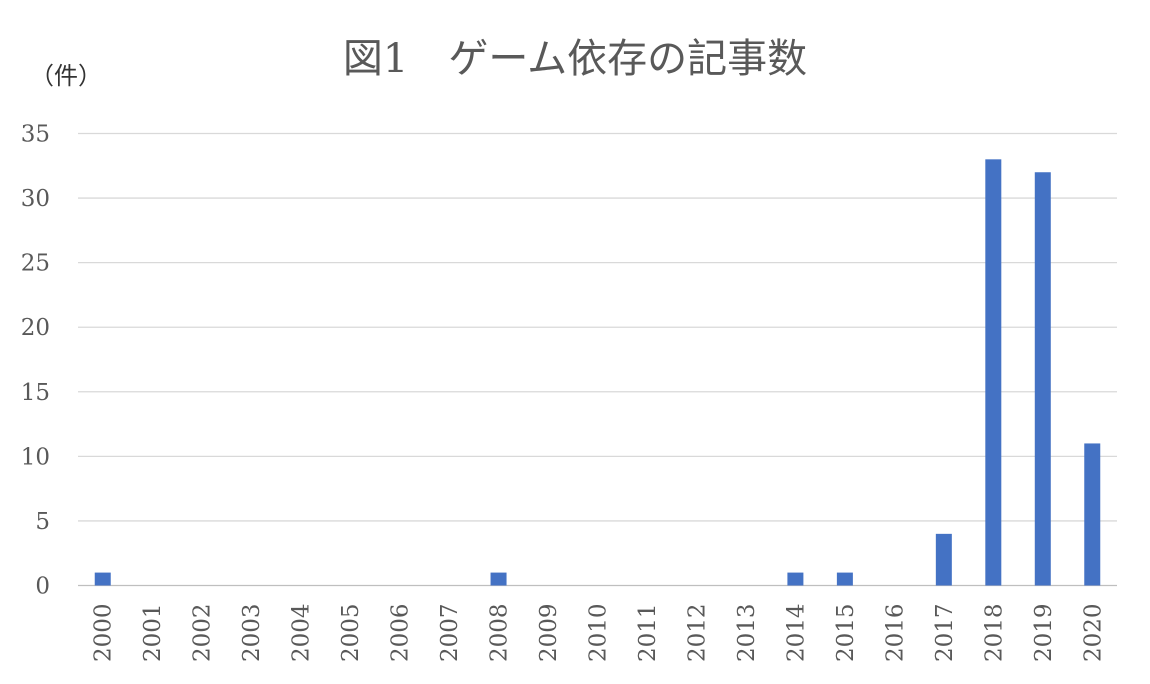 The image size is (1150, 684). I want to click on bar-2017, so click(943, 559).